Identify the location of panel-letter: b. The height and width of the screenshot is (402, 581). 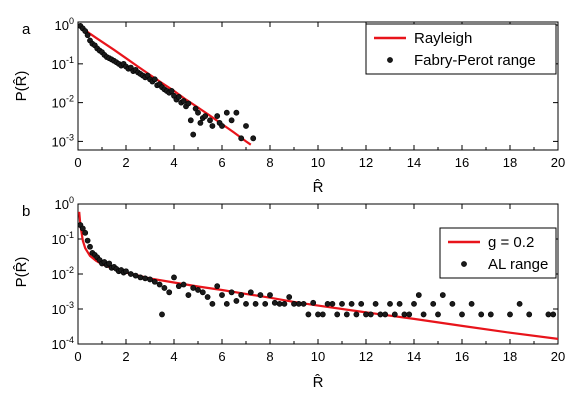
(26, 211).